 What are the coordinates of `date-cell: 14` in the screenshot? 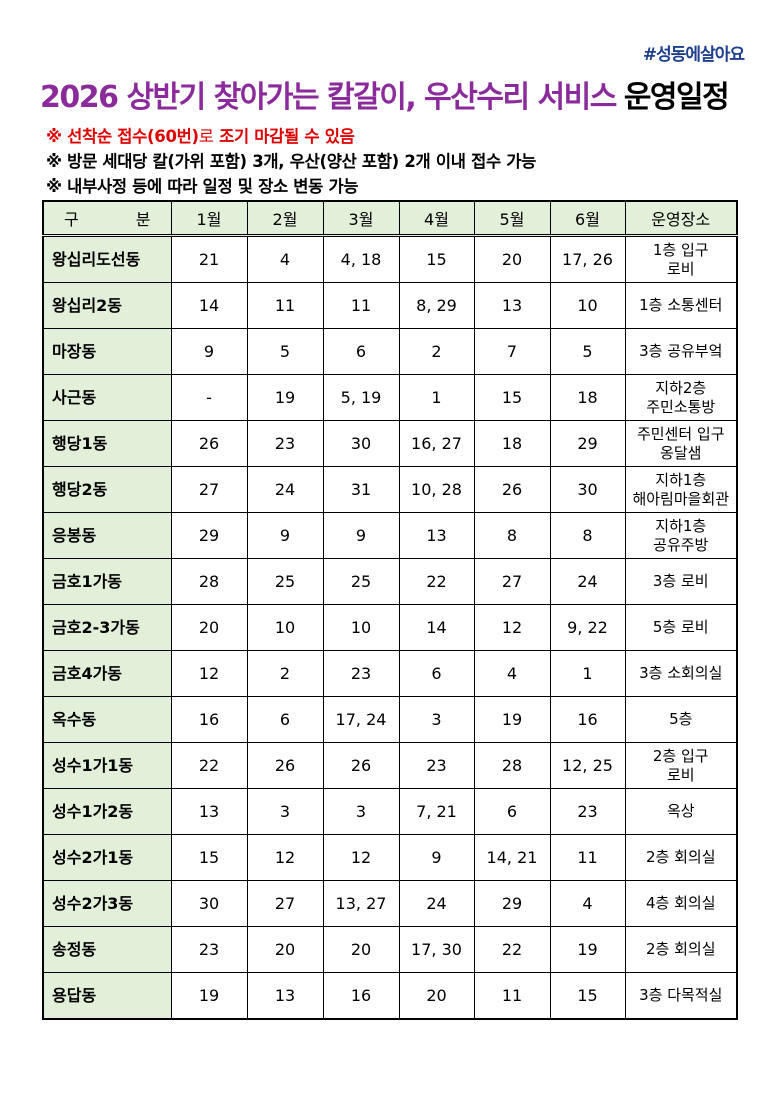 It's located at (436, 627).